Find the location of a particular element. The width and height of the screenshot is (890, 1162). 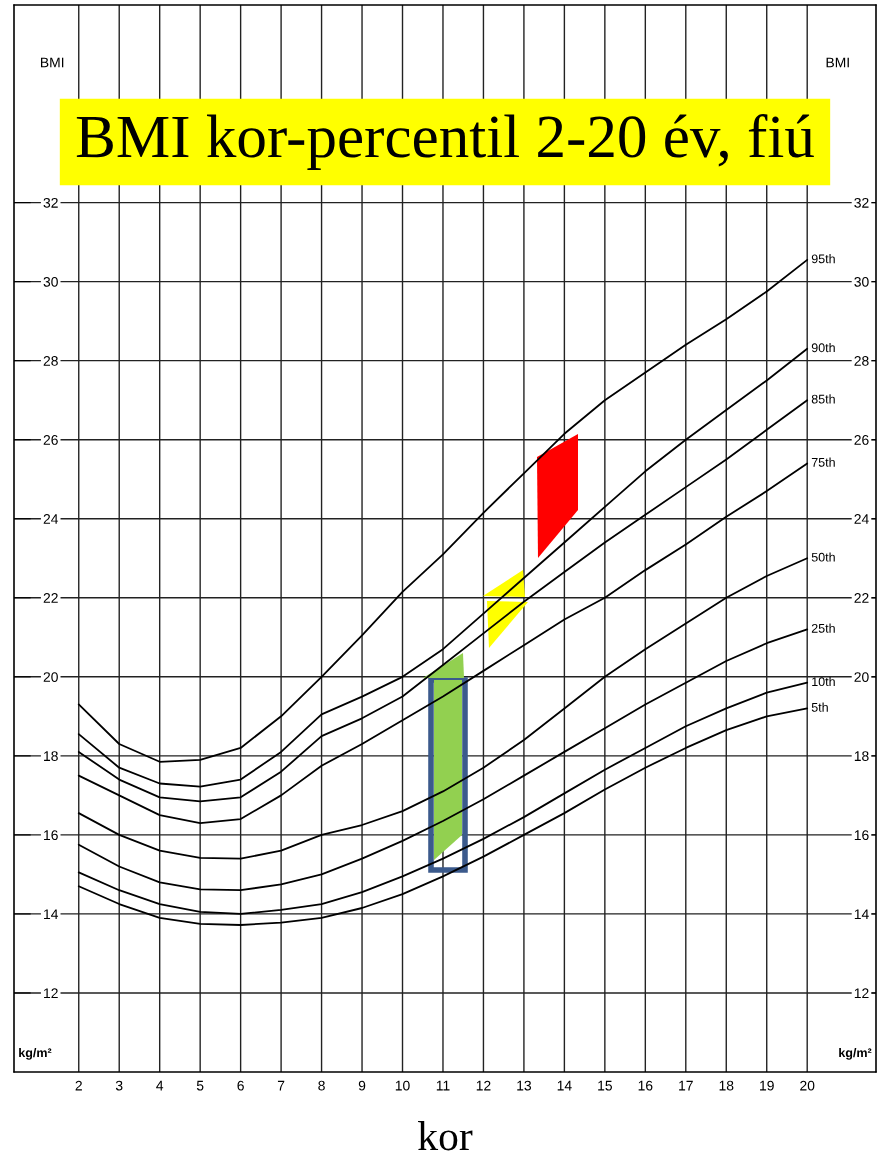

series-label: 90th is located at coordinates (823, 347).